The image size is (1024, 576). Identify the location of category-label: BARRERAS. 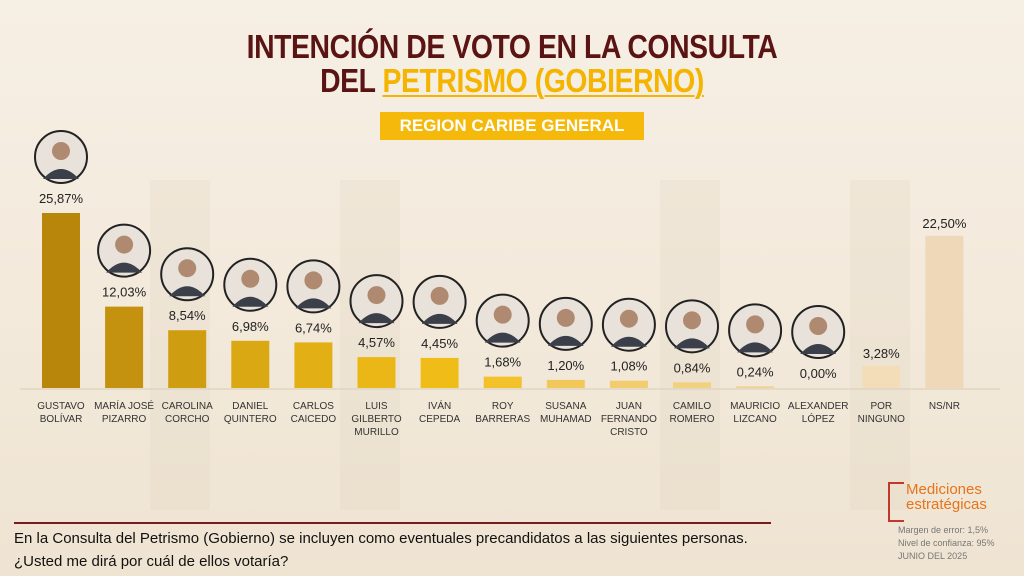
(502, 419).